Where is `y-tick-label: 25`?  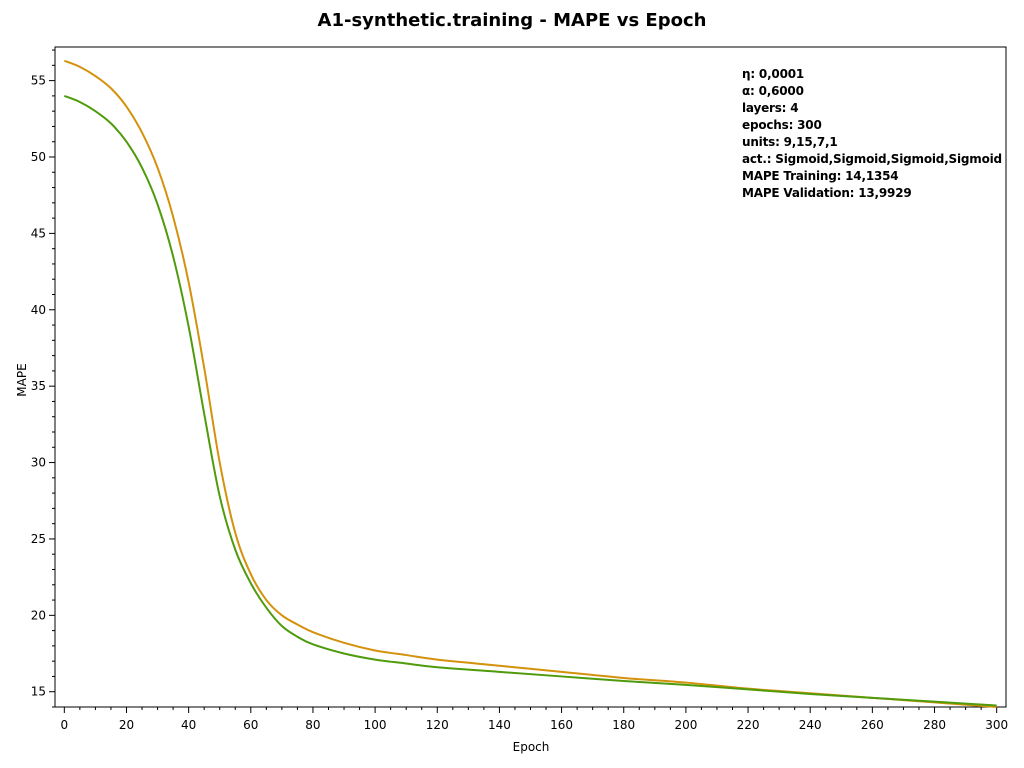
y-tick-label: 25 is located at coordinates (38, 539).